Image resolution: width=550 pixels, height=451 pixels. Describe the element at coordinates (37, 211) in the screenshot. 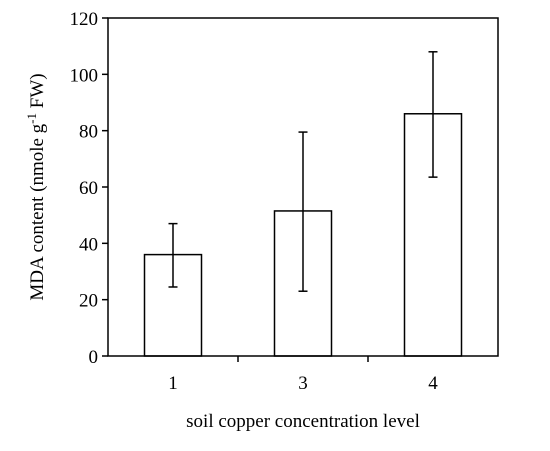

I see `y-axis-title-prefix: MDA content (nmole g` at that location.